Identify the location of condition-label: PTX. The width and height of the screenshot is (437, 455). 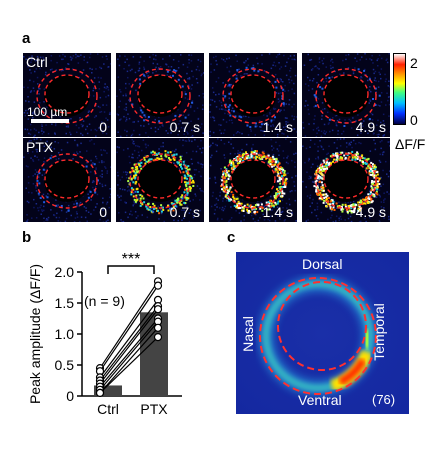
(40, 147).